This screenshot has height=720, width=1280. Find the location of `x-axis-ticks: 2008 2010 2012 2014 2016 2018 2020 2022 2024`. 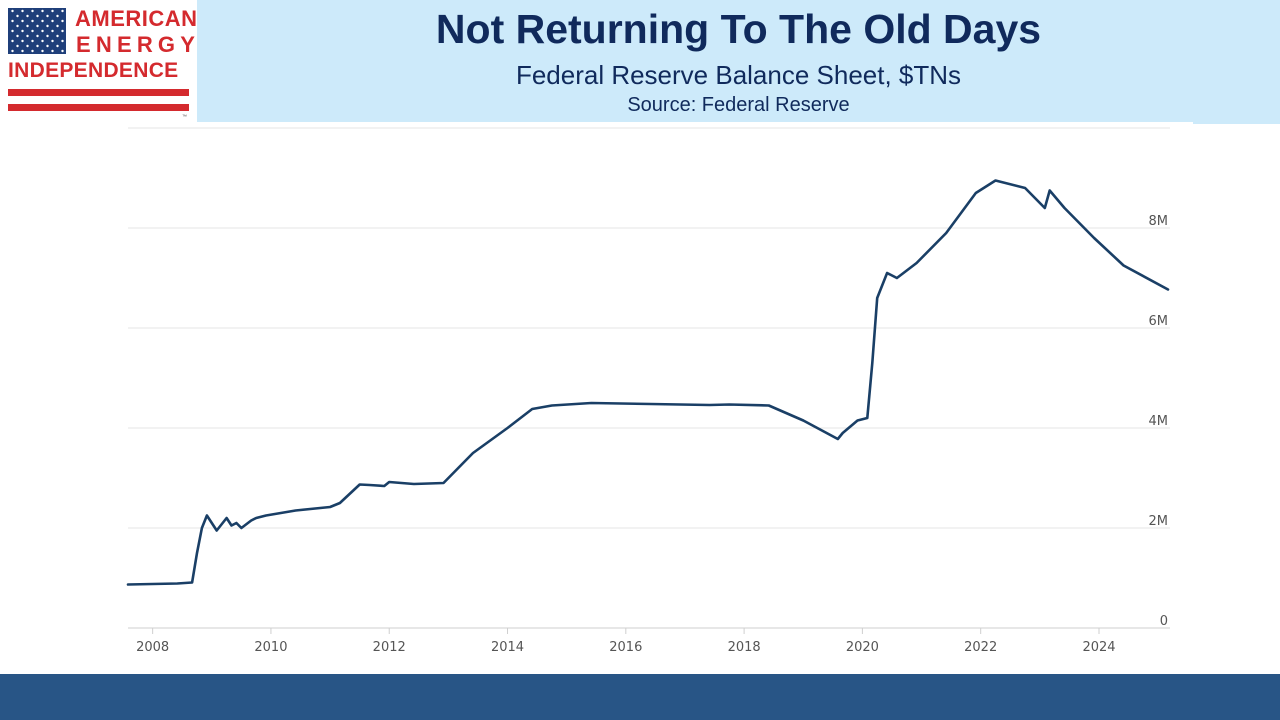

x-axis-ticks: 2008 2010 2012 2014 2016 2018 2020 2022 2024 is located at coordinates (626, 641).